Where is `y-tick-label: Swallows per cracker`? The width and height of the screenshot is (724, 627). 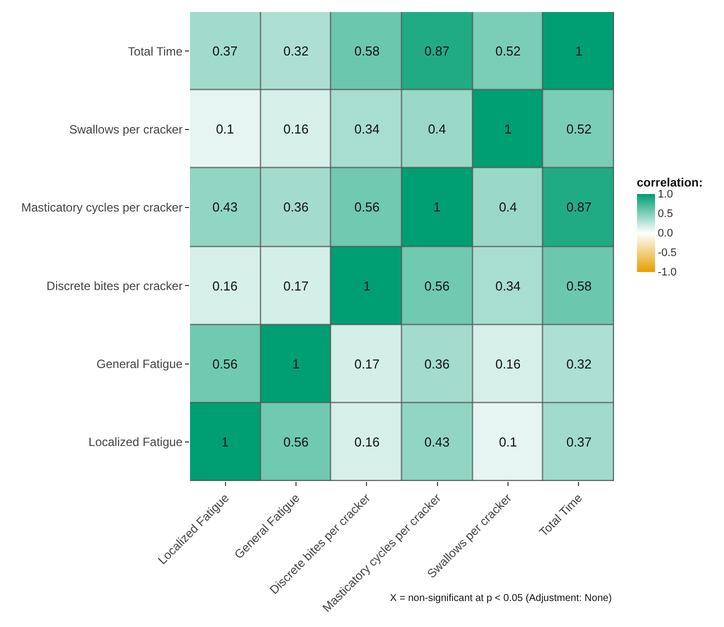 y-tick-label: Swallows per cracker is located at coordinates (126, 129).